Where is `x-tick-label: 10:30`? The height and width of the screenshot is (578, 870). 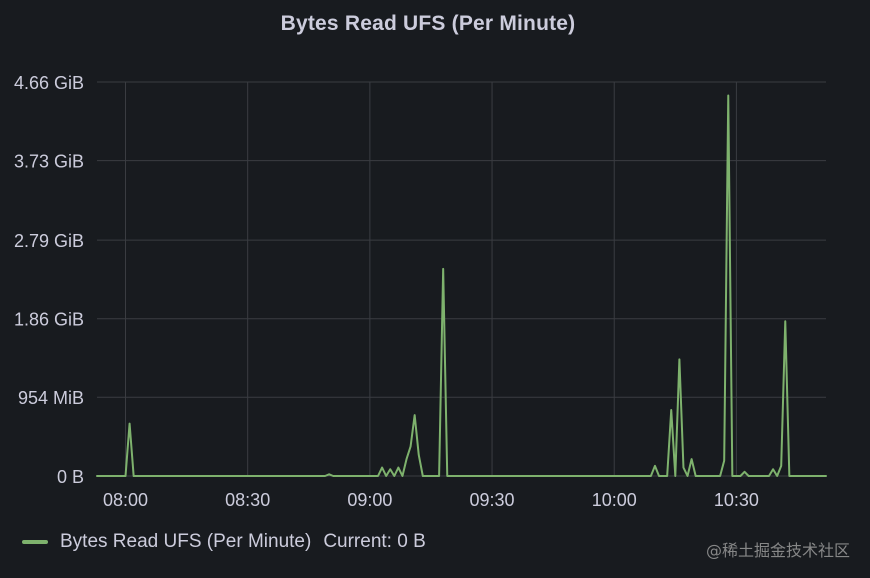 x-tick-label: 10:30 is located at coordinates (736, 500).